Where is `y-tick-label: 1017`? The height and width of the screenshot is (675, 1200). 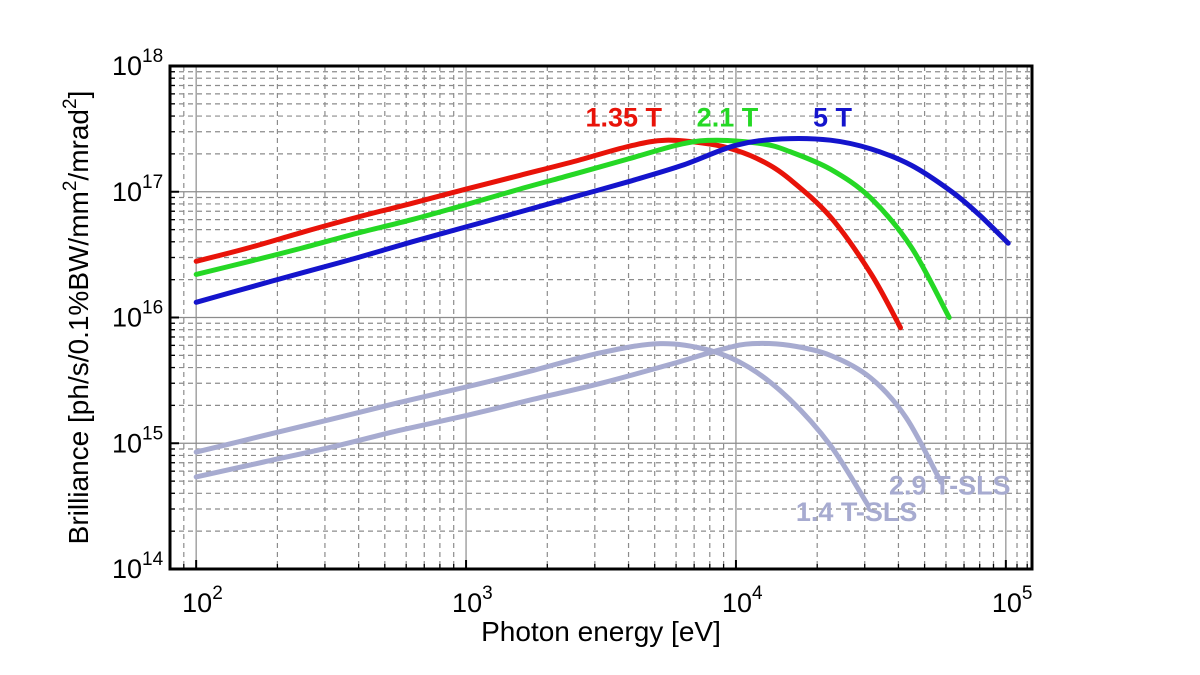 y-tick-label: 1017 is located at coordinates (137, 189).